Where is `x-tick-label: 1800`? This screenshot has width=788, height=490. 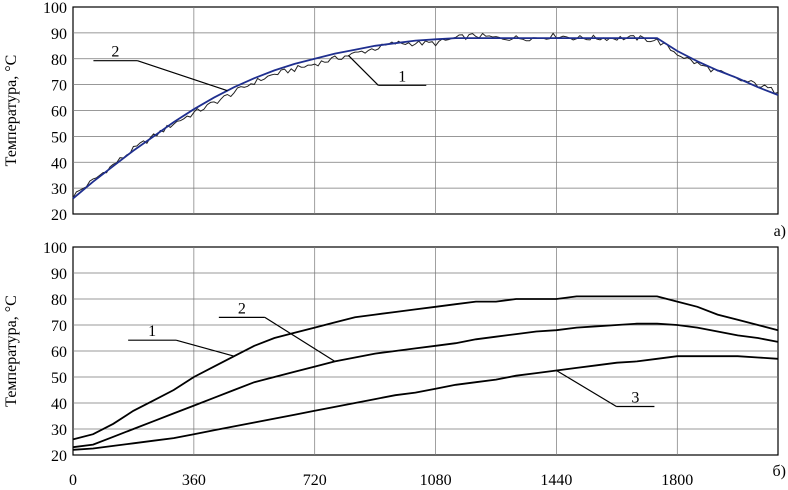 x-tick-label: 1800 is located at coordinates (677, 480).